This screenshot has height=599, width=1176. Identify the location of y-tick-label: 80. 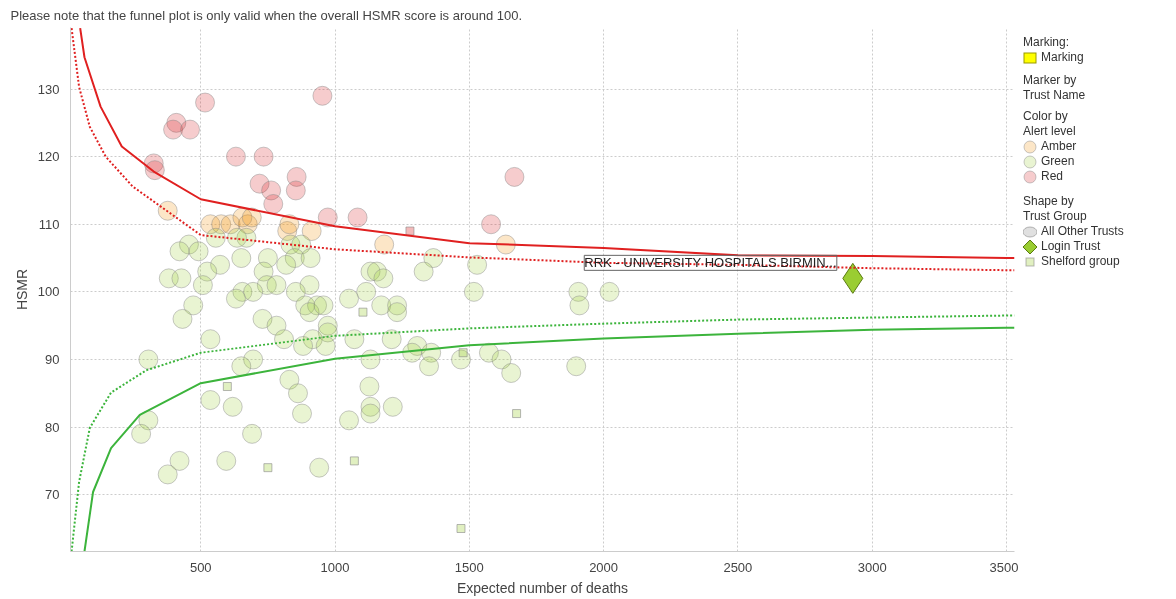
(52, 427).